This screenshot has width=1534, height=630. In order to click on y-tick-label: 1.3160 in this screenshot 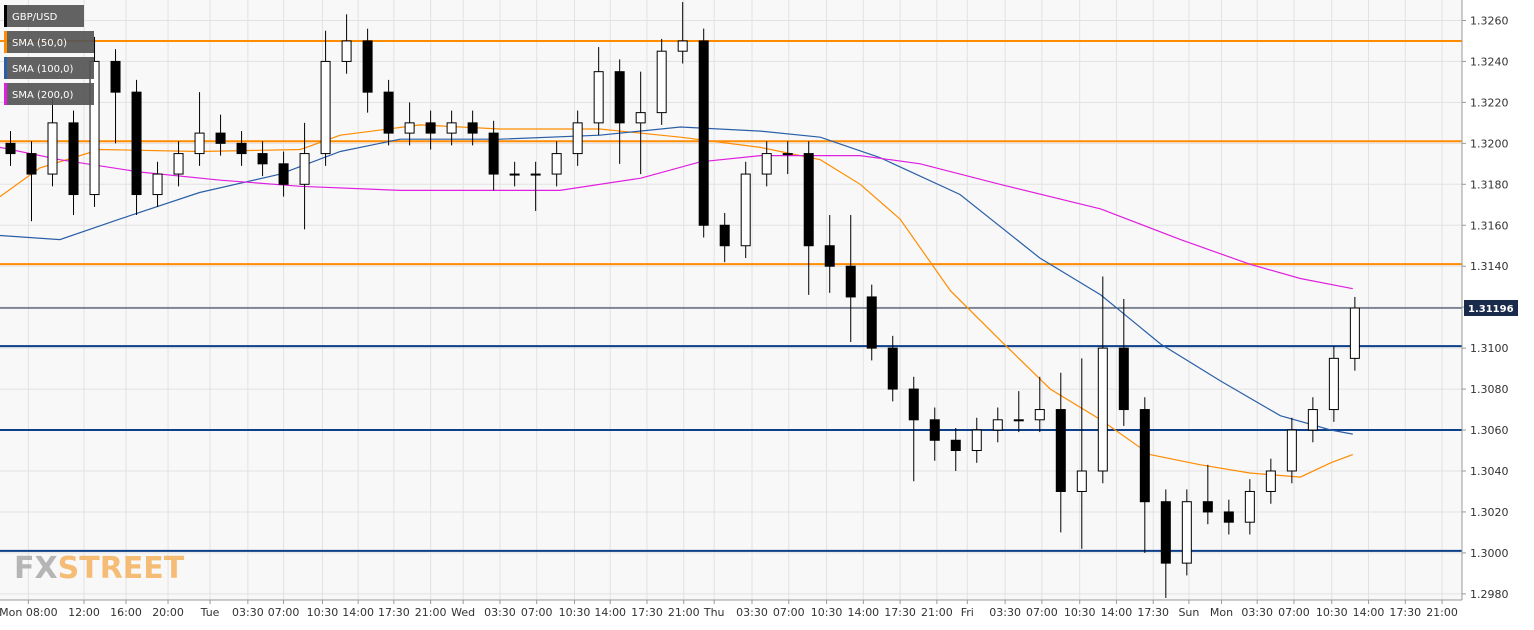, I will do `click(1489, 225)`.